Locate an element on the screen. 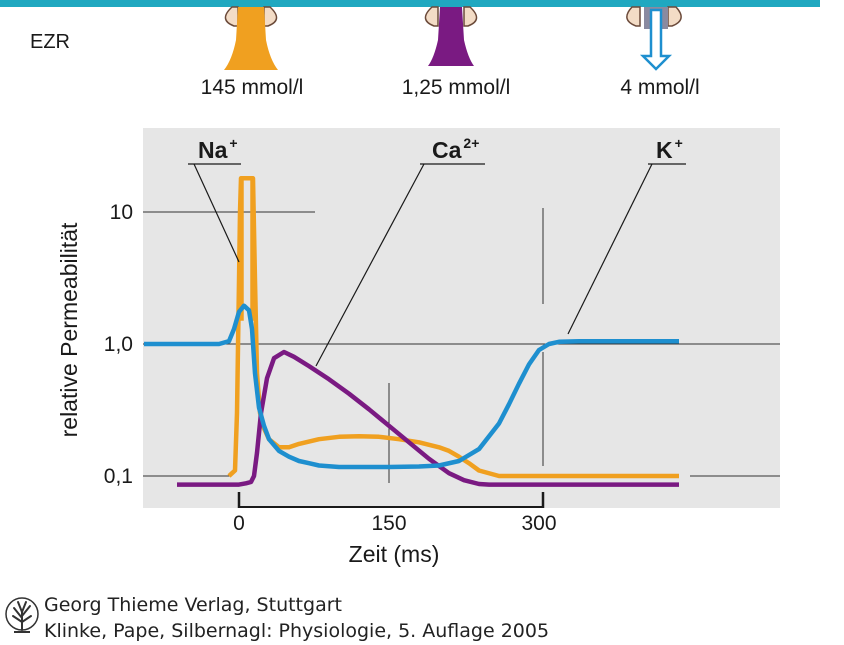 The image size is (844, 645). membrane-diagram: EZR 145 mmol/l 1,25 mmol/l 4 mmol/l is located at coordinates (410, 49).